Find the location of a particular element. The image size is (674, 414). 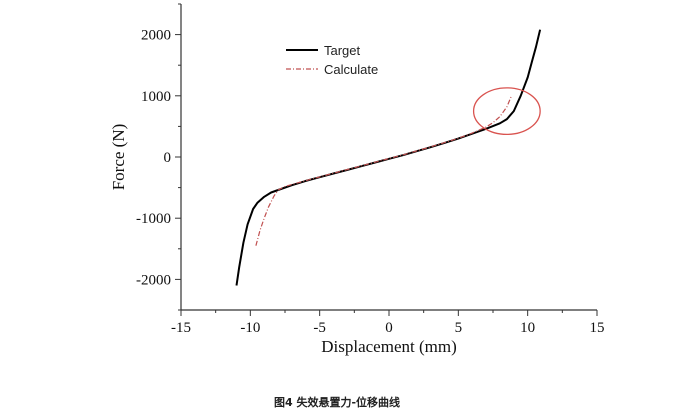

legend: Target Calculate is located at coordinates (332, 60).